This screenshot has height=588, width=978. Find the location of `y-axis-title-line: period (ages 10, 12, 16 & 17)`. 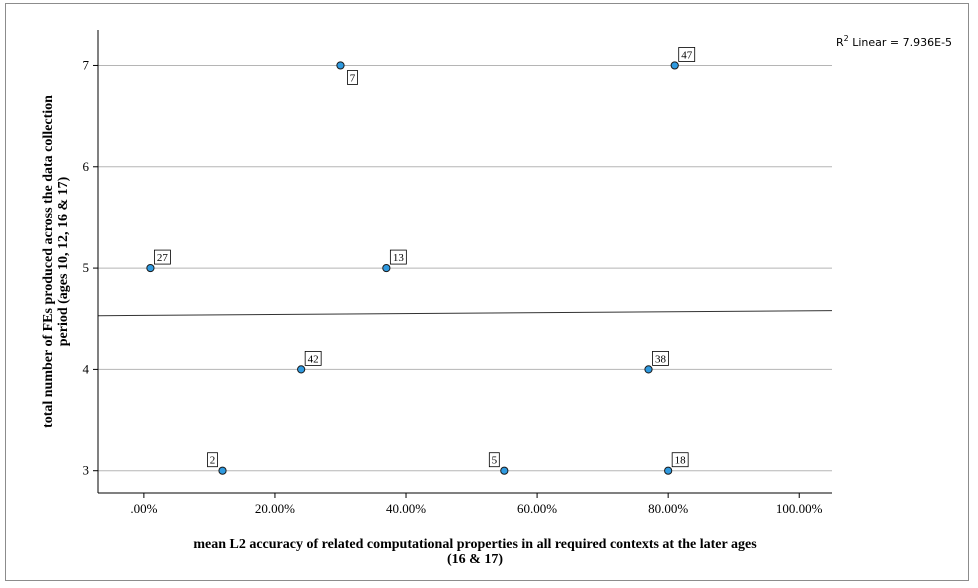

y-axis-title-line: period (ages 10, 12, 16 & 17) is located at coordinates (63, 261).